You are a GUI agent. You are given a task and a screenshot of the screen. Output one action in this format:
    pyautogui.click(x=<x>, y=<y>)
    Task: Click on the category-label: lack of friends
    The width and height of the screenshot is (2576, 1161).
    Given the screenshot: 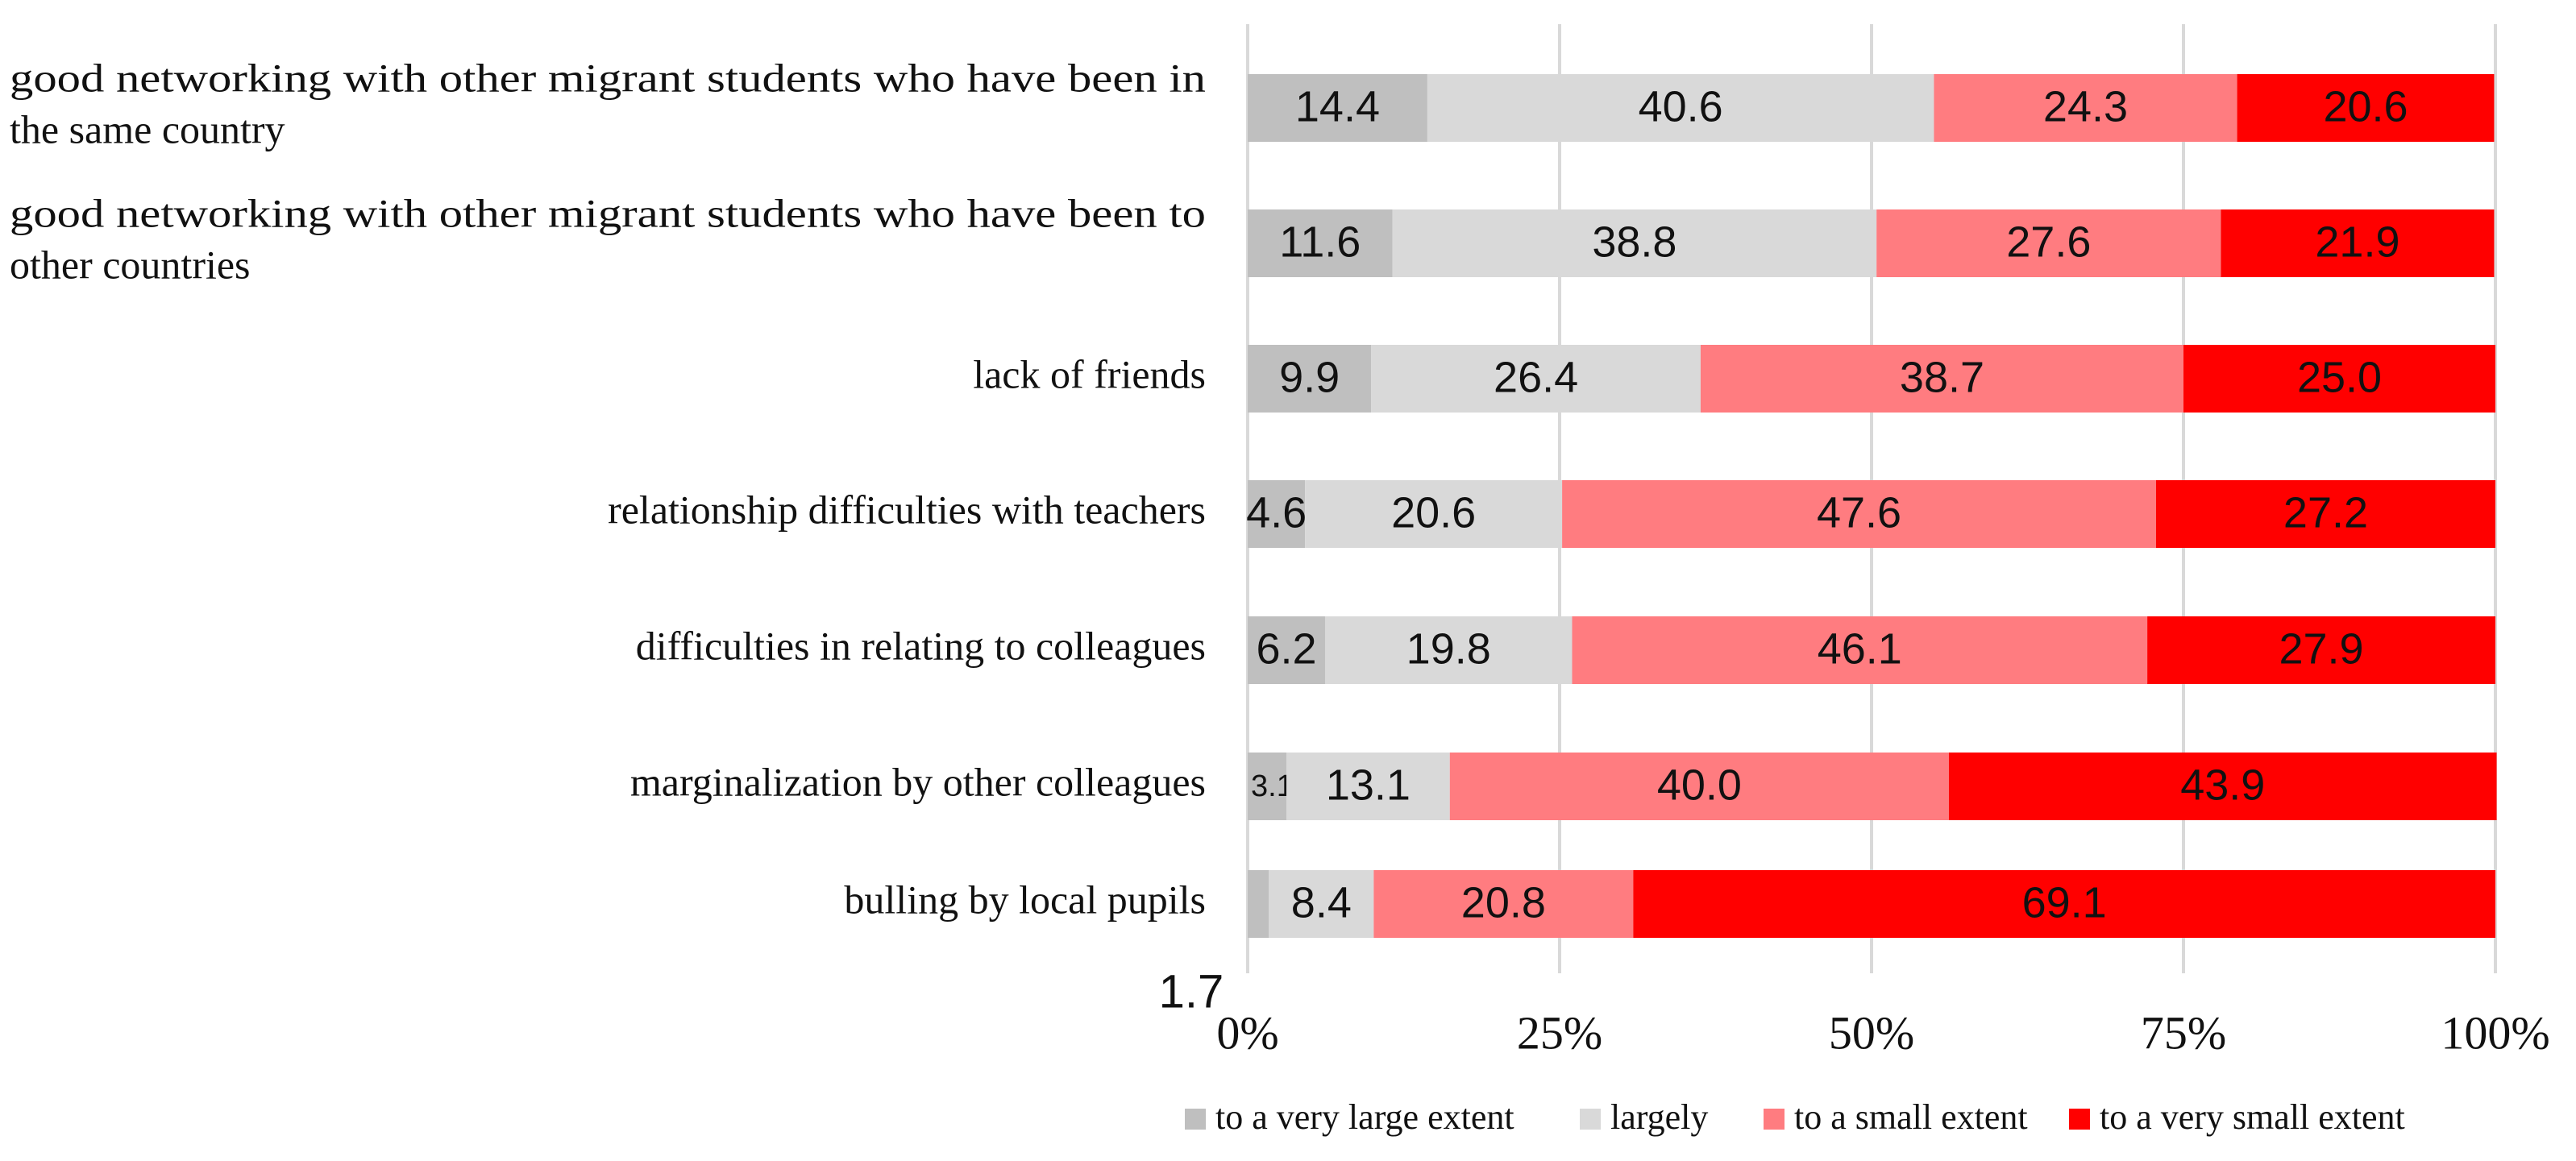 What is the action you would take?
    pyautogui.click(x=1089, y=373)
    